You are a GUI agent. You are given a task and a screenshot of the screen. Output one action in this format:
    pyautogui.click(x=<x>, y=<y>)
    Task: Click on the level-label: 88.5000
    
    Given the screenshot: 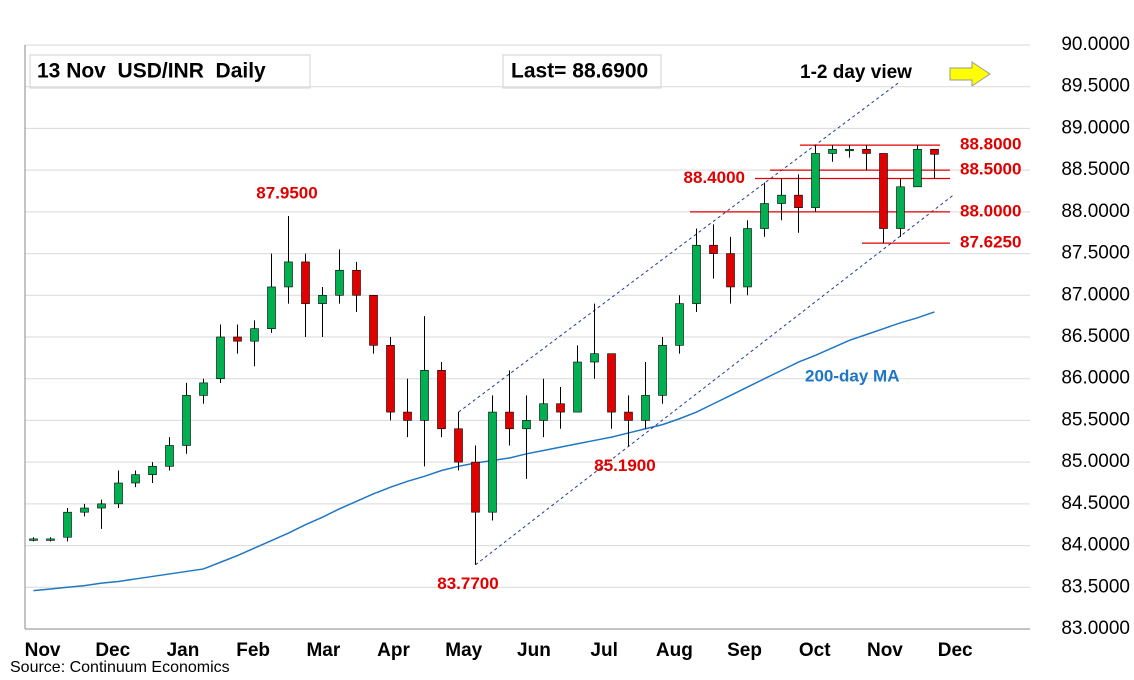 What is the action you would take?
    pyautogui.click(x=990, y=169)
    